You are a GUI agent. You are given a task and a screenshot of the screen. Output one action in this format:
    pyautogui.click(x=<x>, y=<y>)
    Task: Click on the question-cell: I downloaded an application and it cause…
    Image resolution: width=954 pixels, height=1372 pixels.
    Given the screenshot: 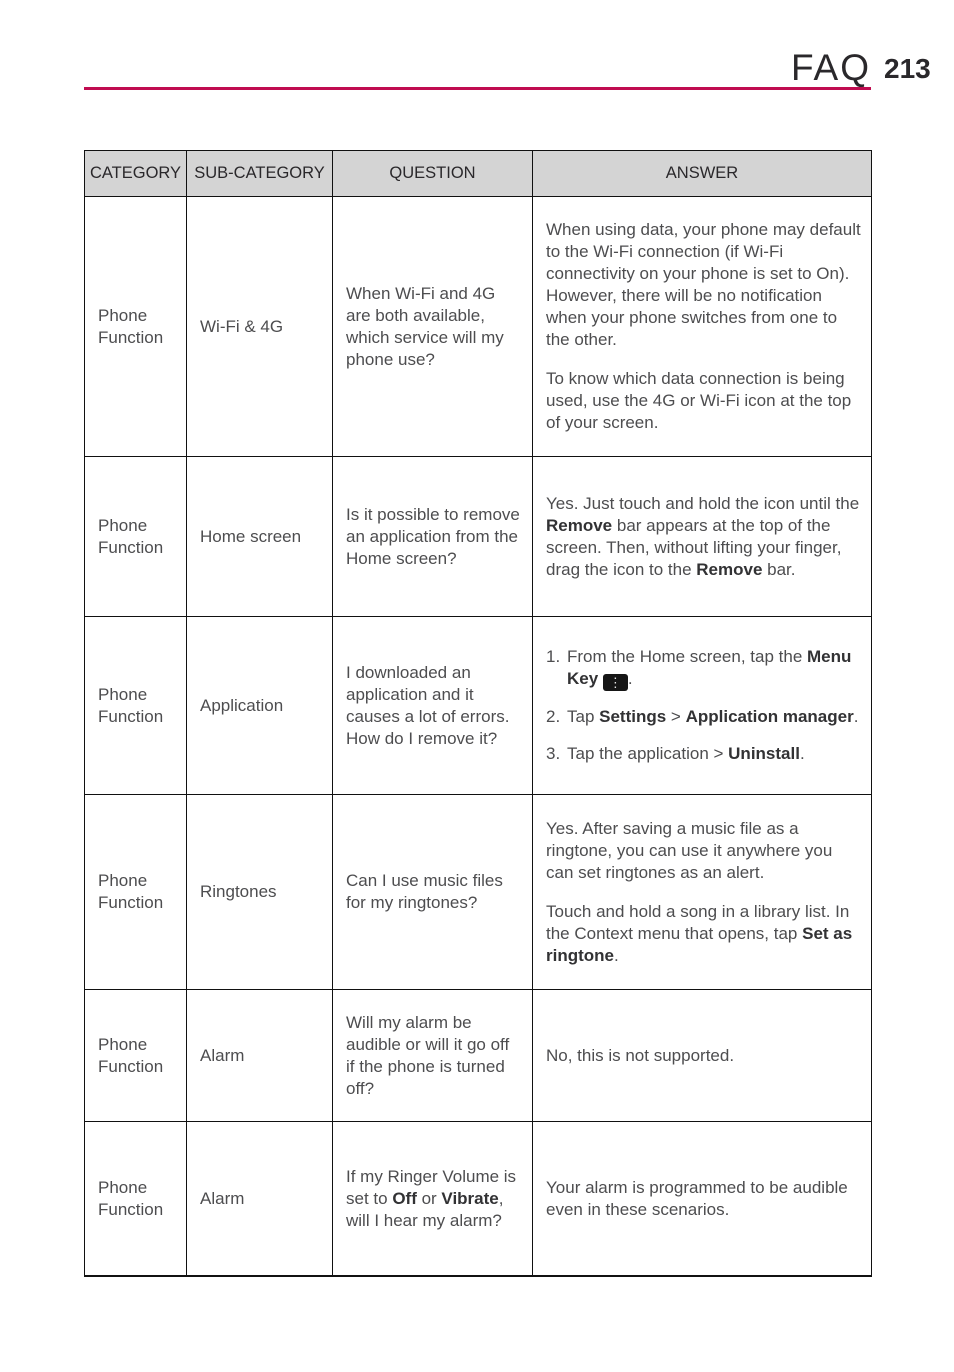 What is the action you would take?
    pyautogui.click(x=432, y=705)
    